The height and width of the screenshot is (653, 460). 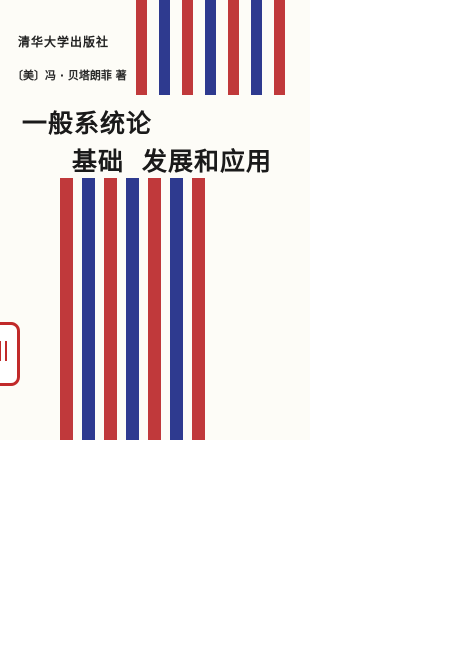 What do you see at coordinates (64, 42) in the screenshot?
I see `publisher-name: 清华大学出版社` at bounding box center [64, 42].